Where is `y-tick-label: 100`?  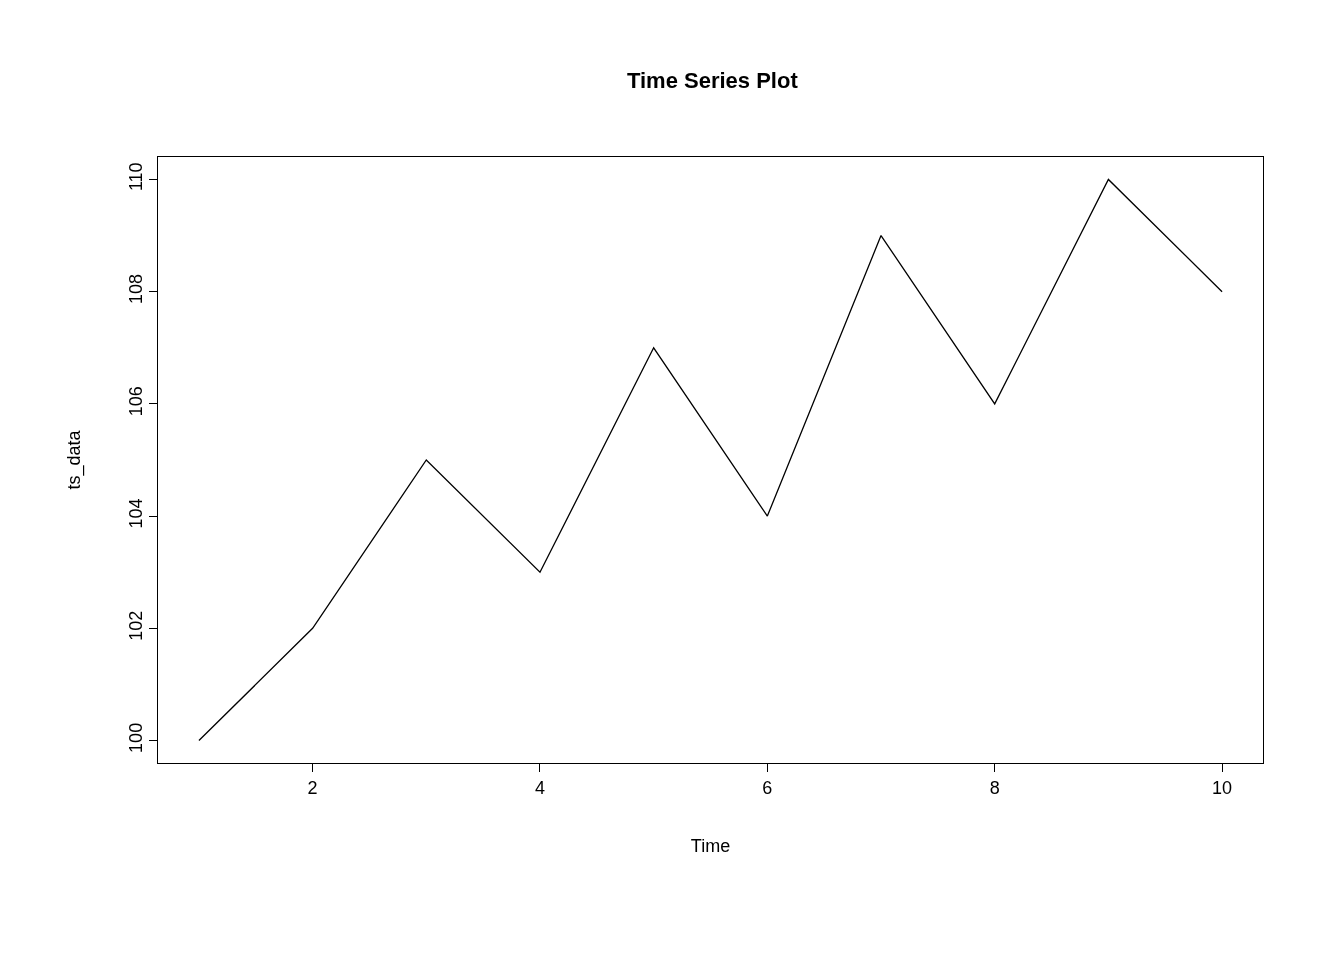
y-tick-label: 100 is located at coordinates (135, 737).